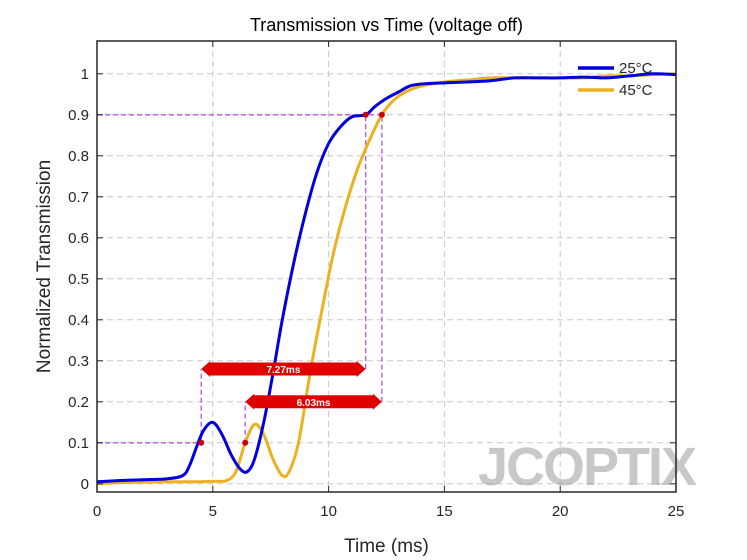 This screenshot has width=747, height=560. Describe the element at coordinates (636, 68) in the screenshot. I see `legend-label: 25°C` at that location.